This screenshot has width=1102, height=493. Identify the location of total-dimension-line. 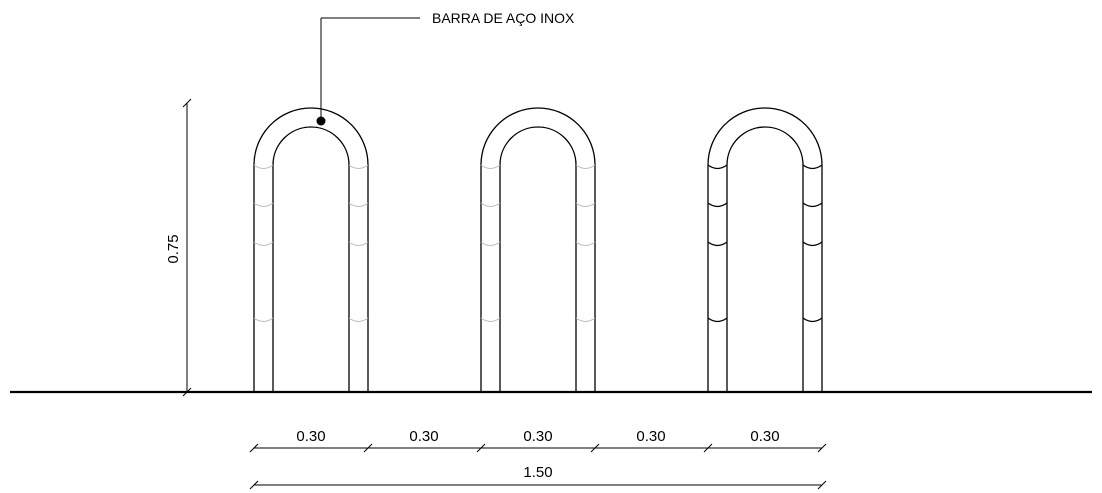
(538, 485).